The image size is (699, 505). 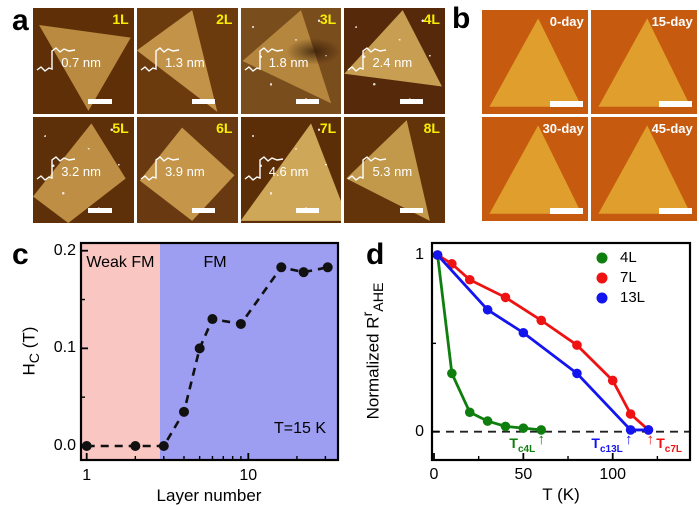 What do you see at coordinates (628, 277) in the screenshot?
I see `legend-label-7L: 7L` at bounding box center [628, 277].